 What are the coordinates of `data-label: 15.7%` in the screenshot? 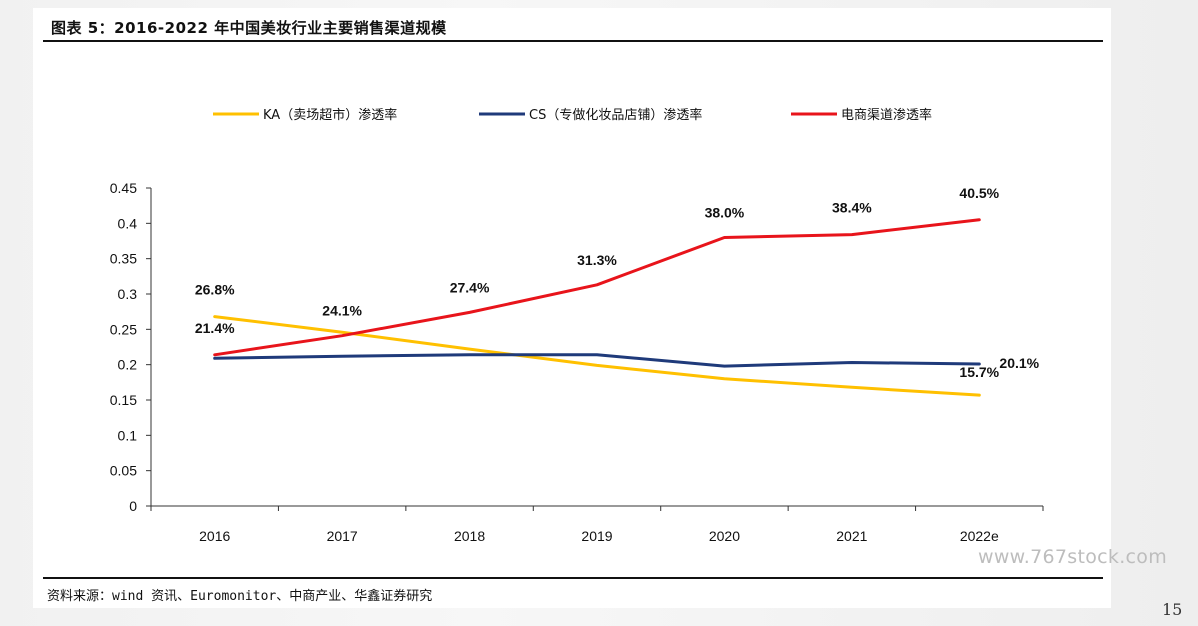 It's located at (979, 372).